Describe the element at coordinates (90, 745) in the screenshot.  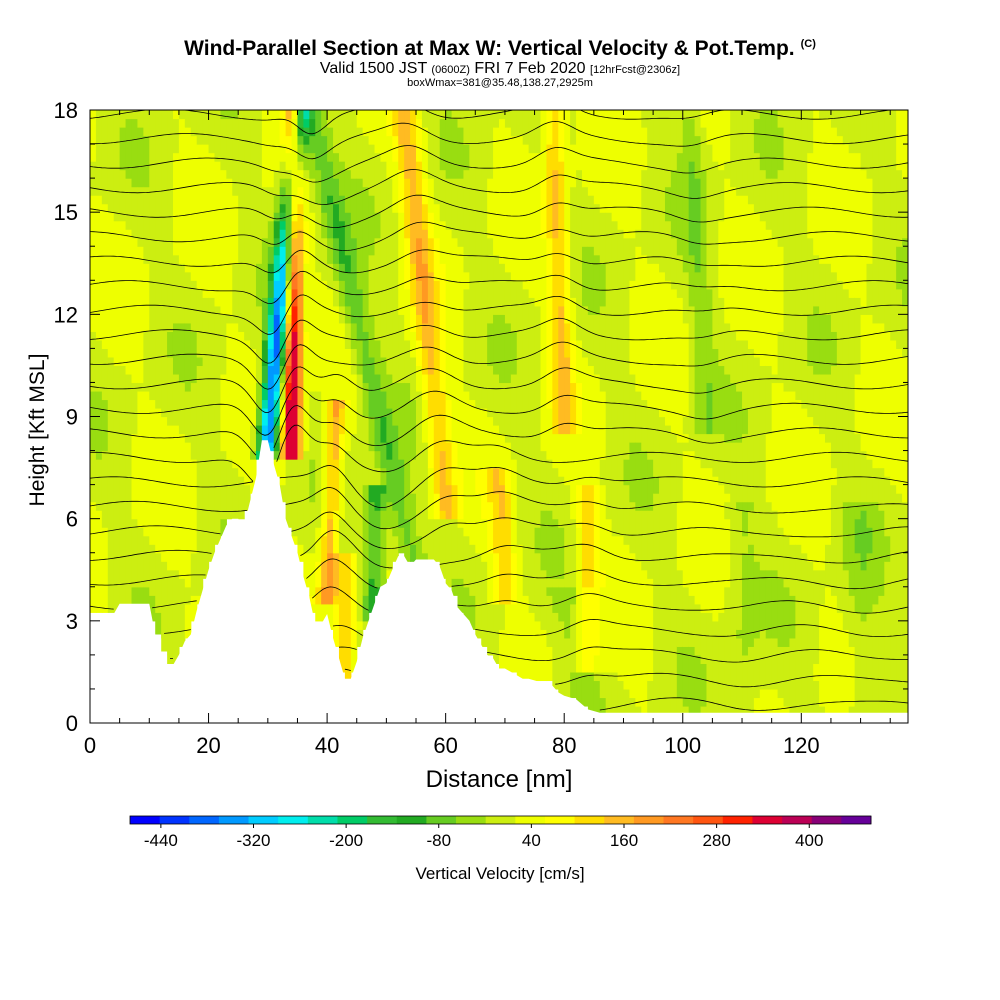
I see `x-tick-label: 0` at that location.